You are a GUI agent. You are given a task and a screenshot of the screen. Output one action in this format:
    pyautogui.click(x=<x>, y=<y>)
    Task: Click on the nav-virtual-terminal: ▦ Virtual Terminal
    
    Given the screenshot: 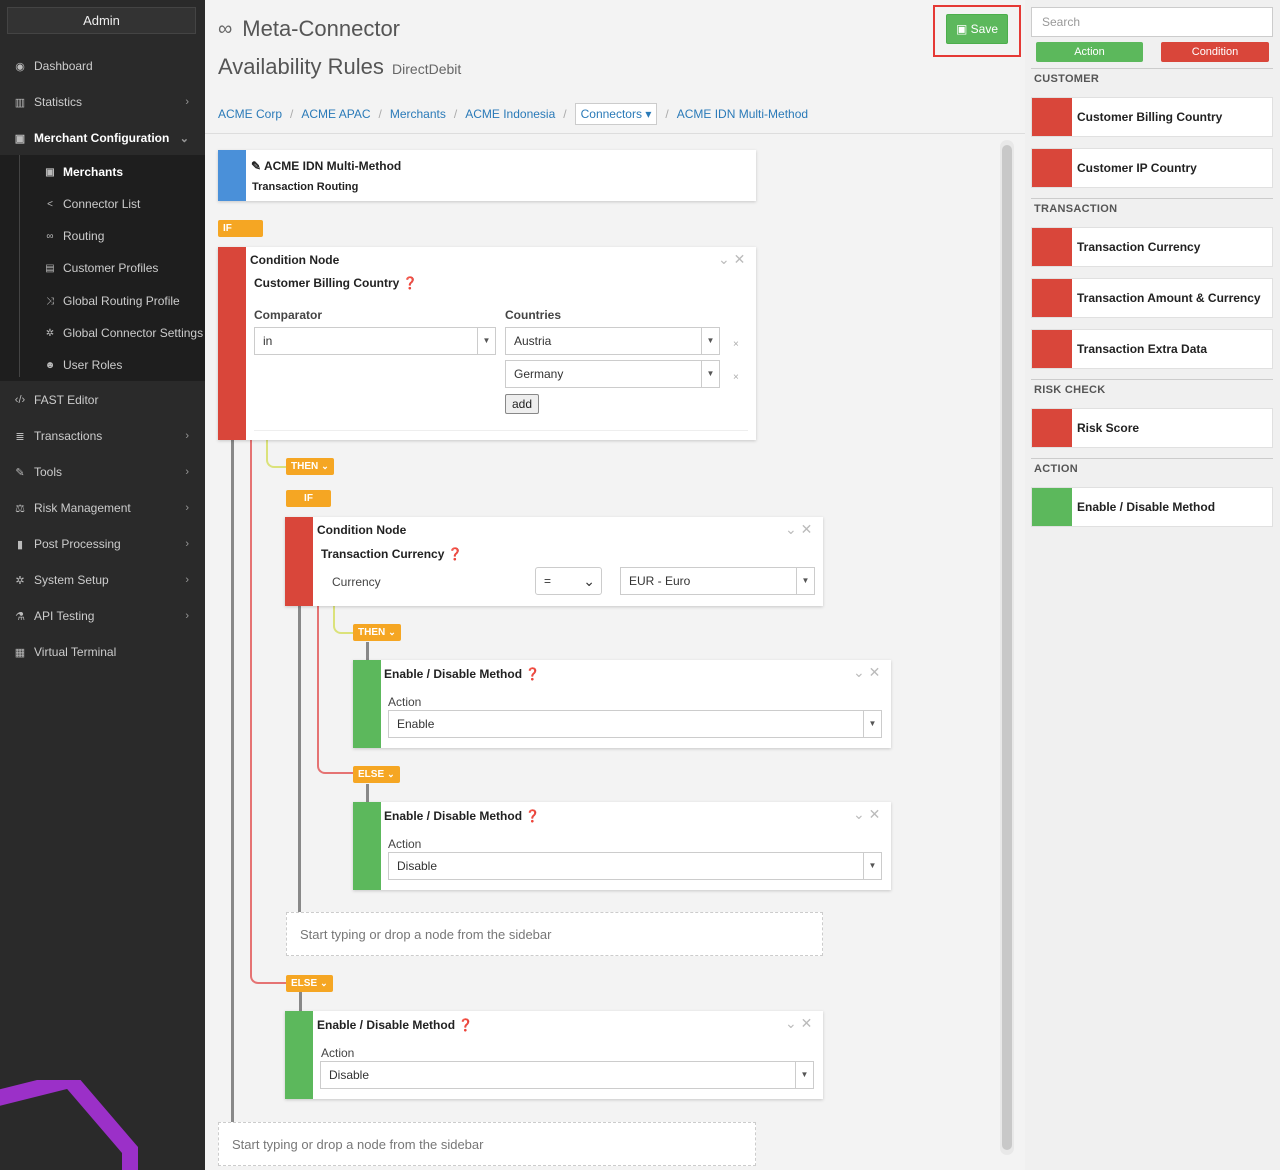 What is the action you would take?
    pyautogui.click(x=102, y=652)
    